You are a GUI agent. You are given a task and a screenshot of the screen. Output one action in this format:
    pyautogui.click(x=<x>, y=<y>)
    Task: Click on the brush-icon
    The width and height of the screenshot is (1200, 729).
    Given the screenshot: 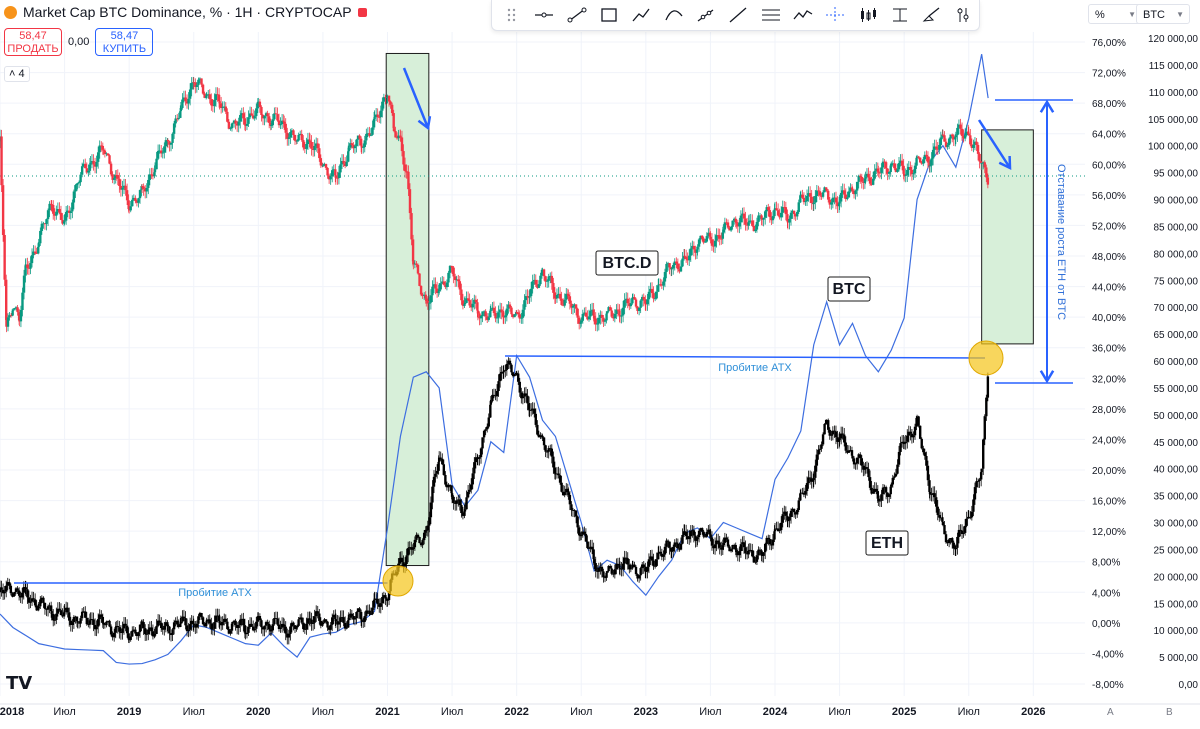 What is the action you would take?
    pyautogui.click(x=932, y=15)
    